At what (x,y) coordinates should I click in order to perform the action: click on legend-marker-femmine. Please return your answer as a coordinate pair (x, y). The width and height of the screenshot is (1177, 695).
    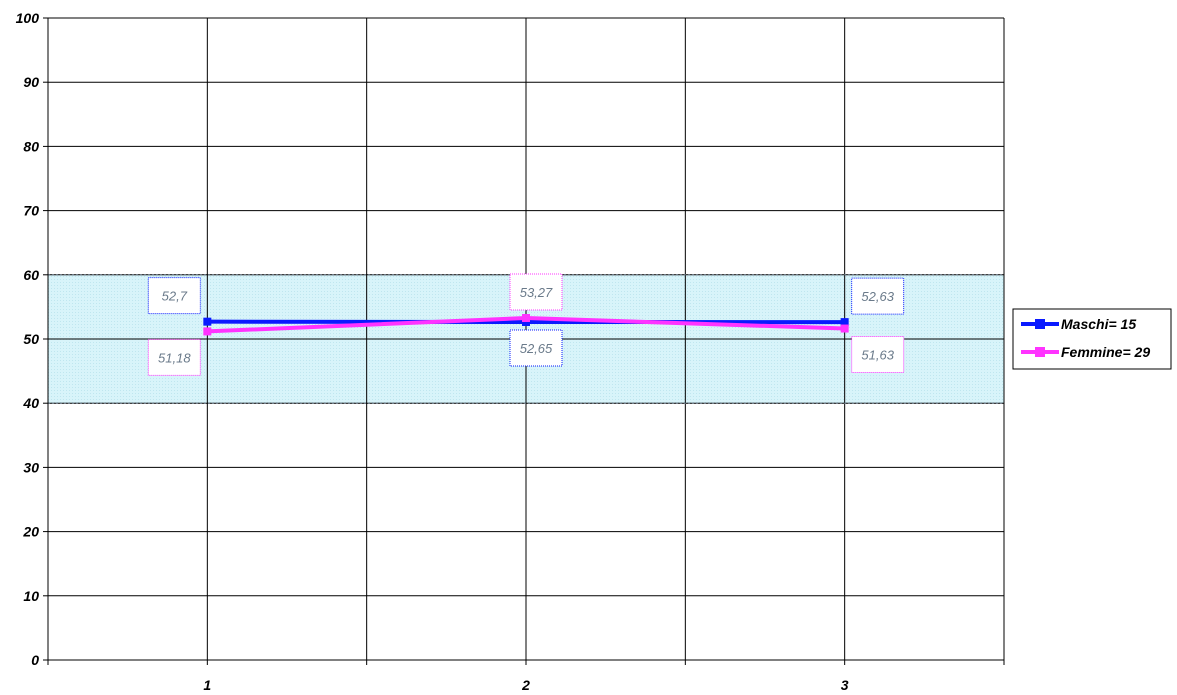
    Looking at the image, I should click on (1040, 352).